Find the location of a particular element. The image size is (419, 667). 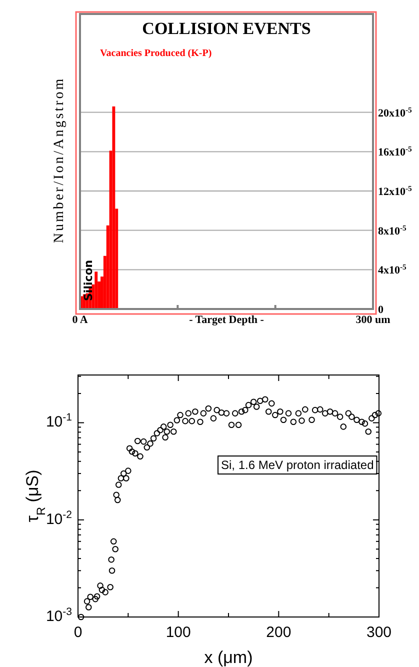

x-tick-label: 100 is located at coordinates (178, 632).